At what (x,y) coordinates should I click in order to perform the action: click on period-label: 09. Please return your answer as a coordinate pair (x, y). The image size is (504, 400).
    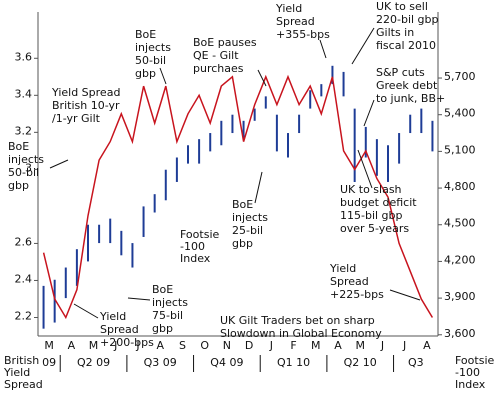
    Looking at the image, I should click on (49, 362).